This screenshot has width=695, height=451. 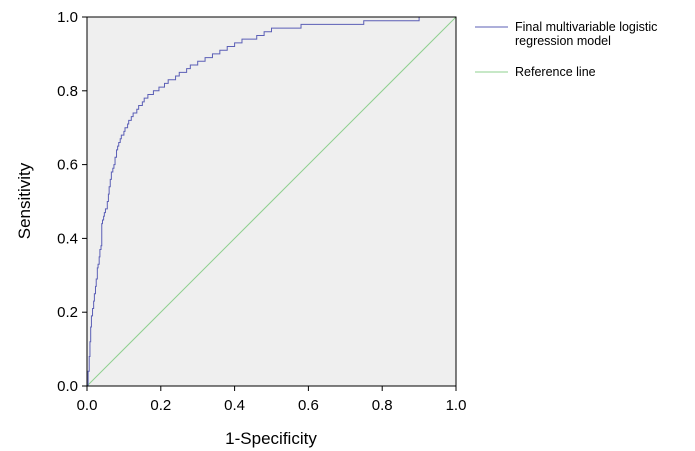 What do you see at coordinates (24, 200) in the screenshot?
I see `y-axis-title: Sensitivity` at bounding box center [24, 200].